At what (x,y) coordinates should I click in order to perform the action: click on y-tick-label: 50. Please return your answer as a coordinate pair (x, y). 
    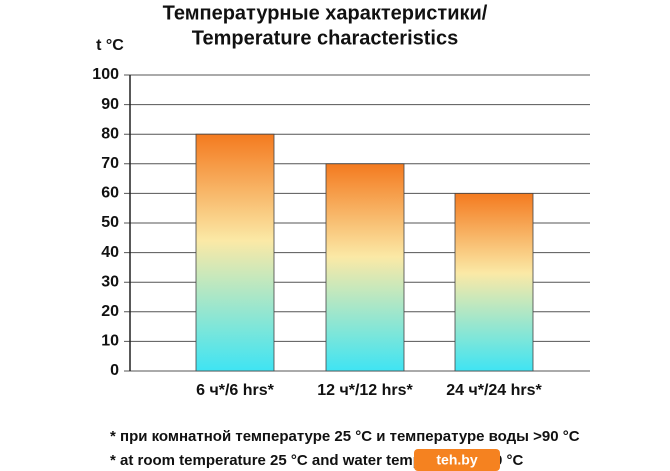
    Looking at the image, I should click on (110, 222).